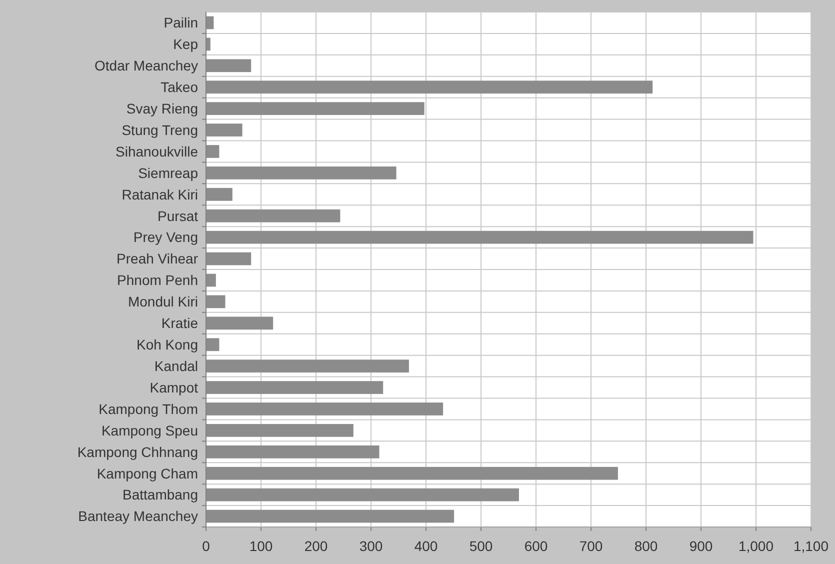 The height and width of the screenshot is (564, 835). I want to click on y-tick-label: Kratie, so click(179, 323).